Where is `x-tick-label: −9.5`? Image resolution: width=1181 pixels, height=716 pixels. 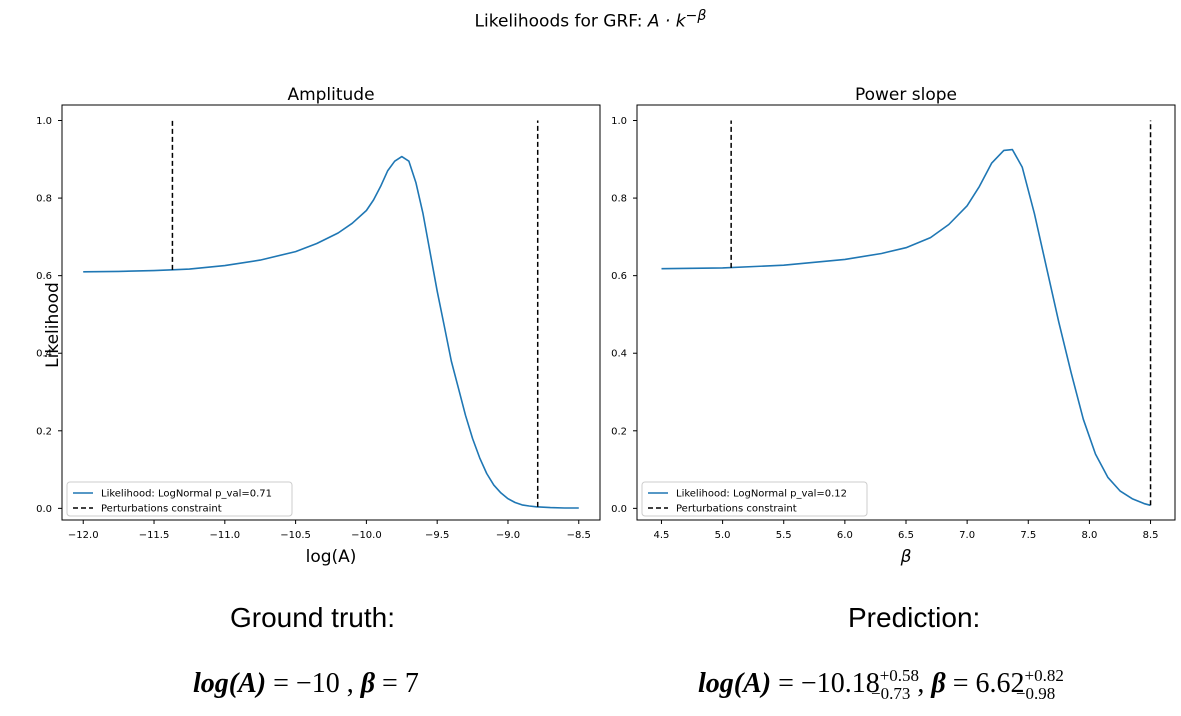 x-tick-label: −9.5 is located at coordinates (437, 535).